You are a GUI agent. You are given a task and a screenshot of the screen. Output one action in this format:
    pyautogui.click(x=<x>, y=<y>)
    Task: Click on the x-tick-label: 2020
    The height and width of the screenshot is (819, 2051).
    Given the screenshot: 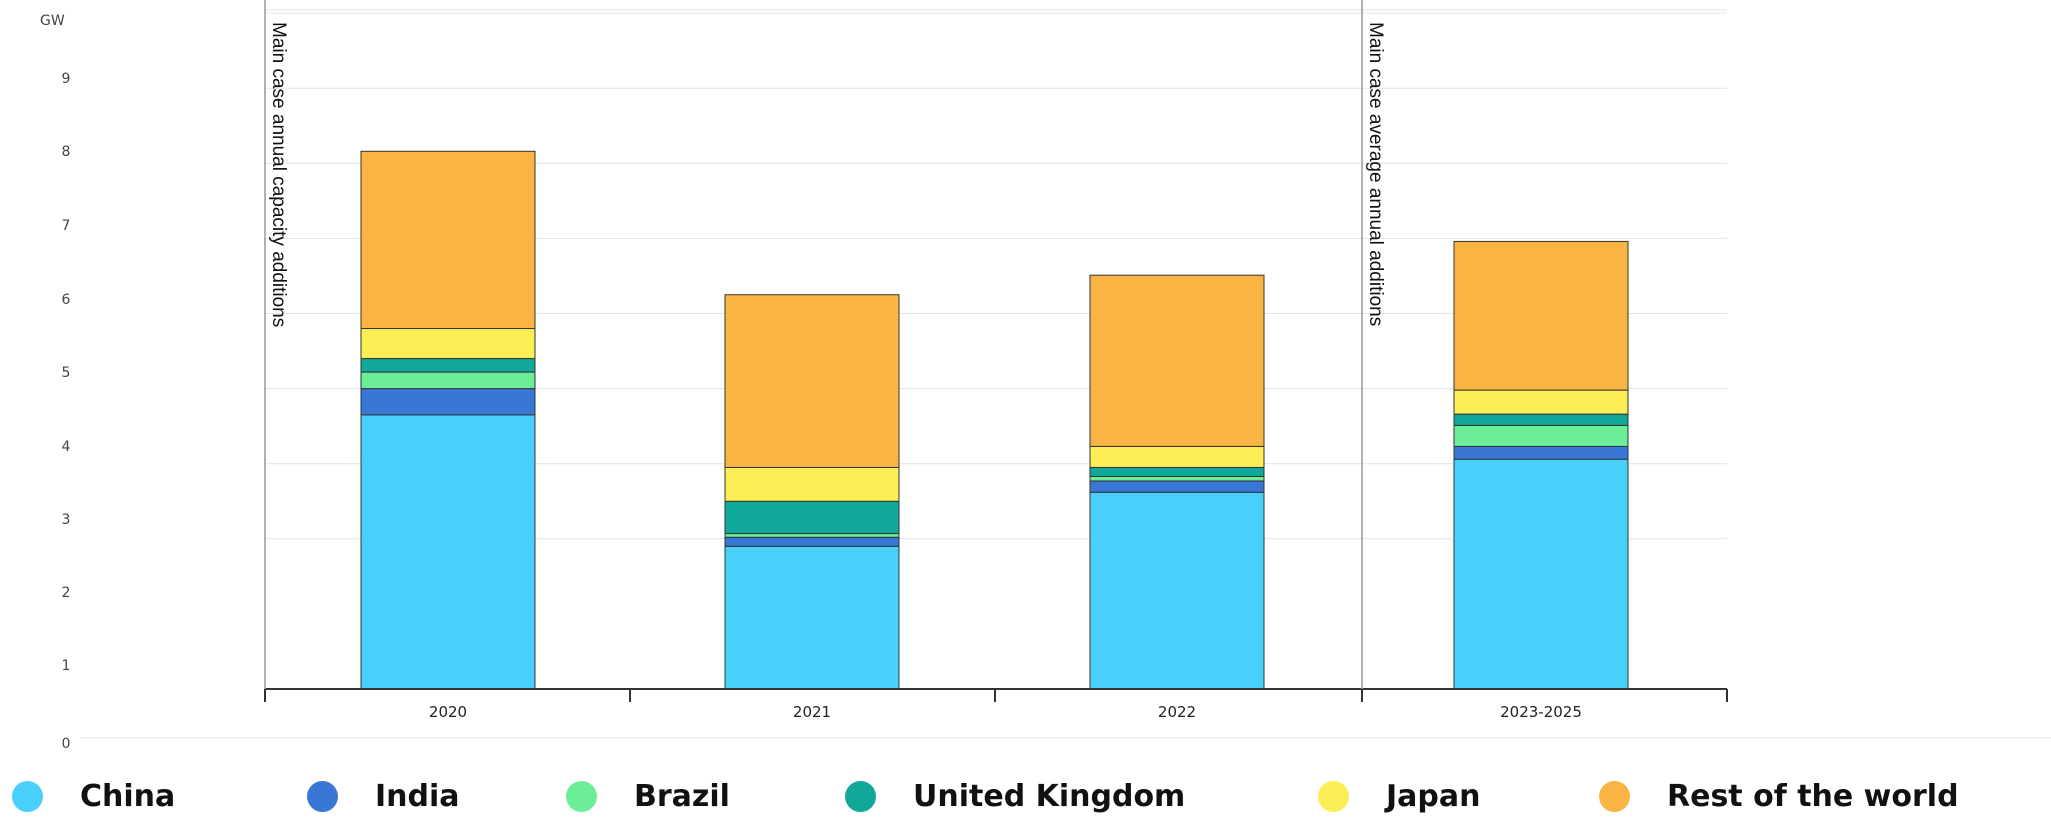 What is the action you would take?
    pyautogui.click(x=448, y=712)
    